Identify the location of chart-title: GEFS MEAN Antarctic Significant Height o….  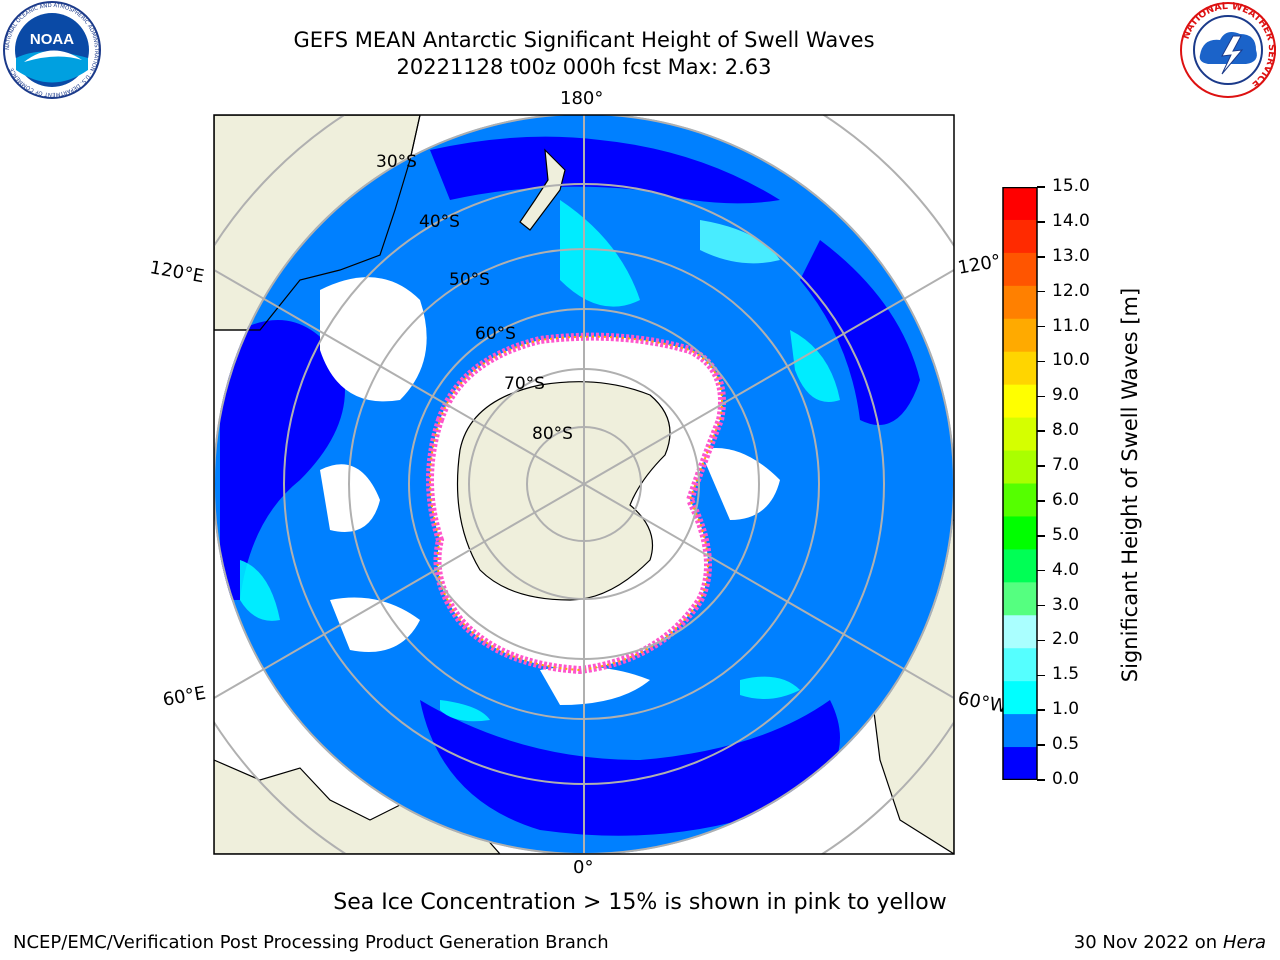
(584, 40).